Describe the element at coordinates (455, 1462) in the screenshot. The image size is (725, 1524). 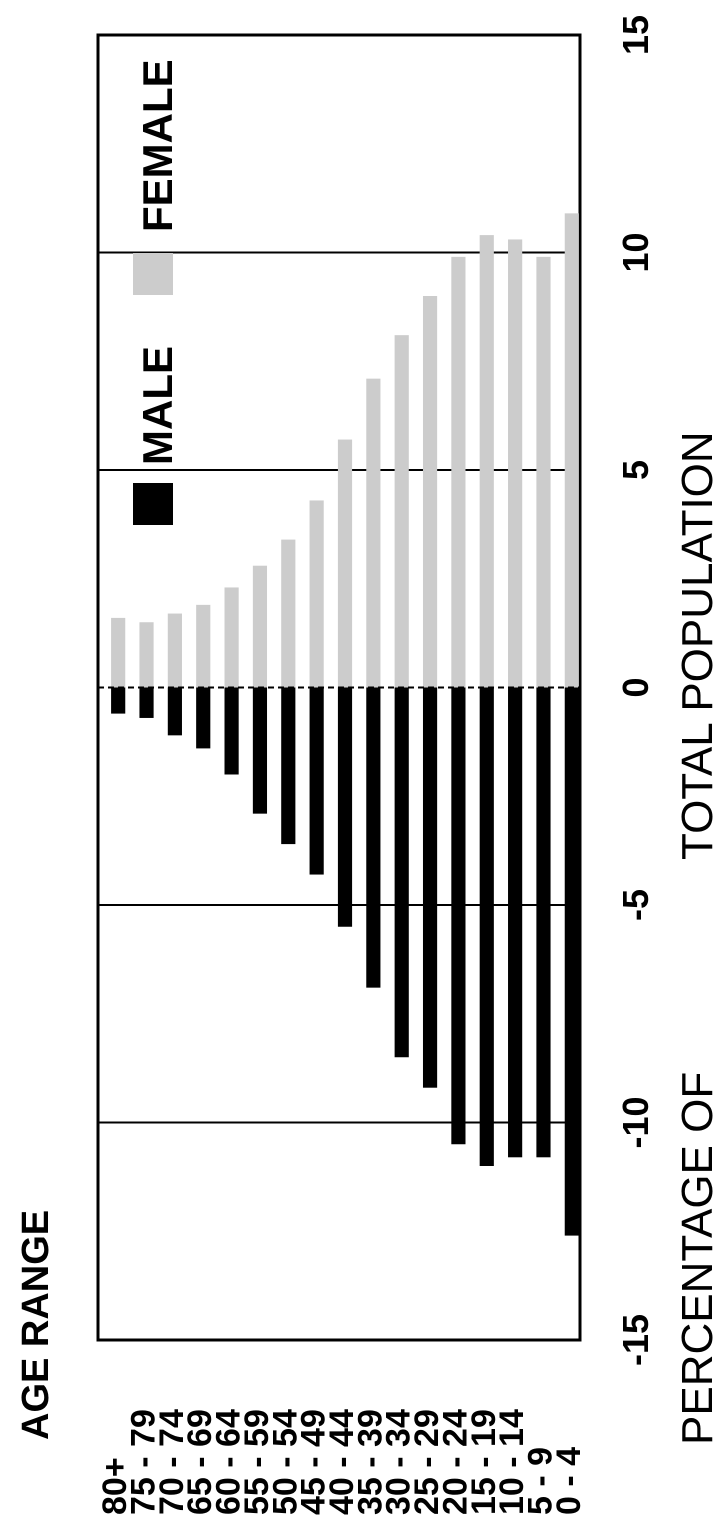
I see `age-category-label: 20 - 24` at that location.